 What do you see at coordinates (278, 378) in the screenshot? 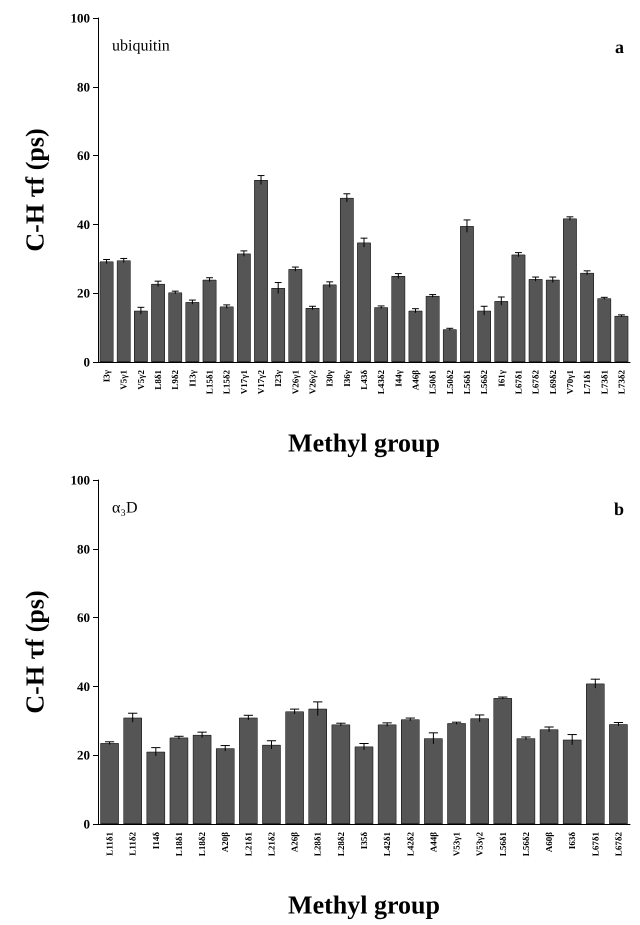
I see `x-tick-label: I23γ` at bounding box center [278, 378].